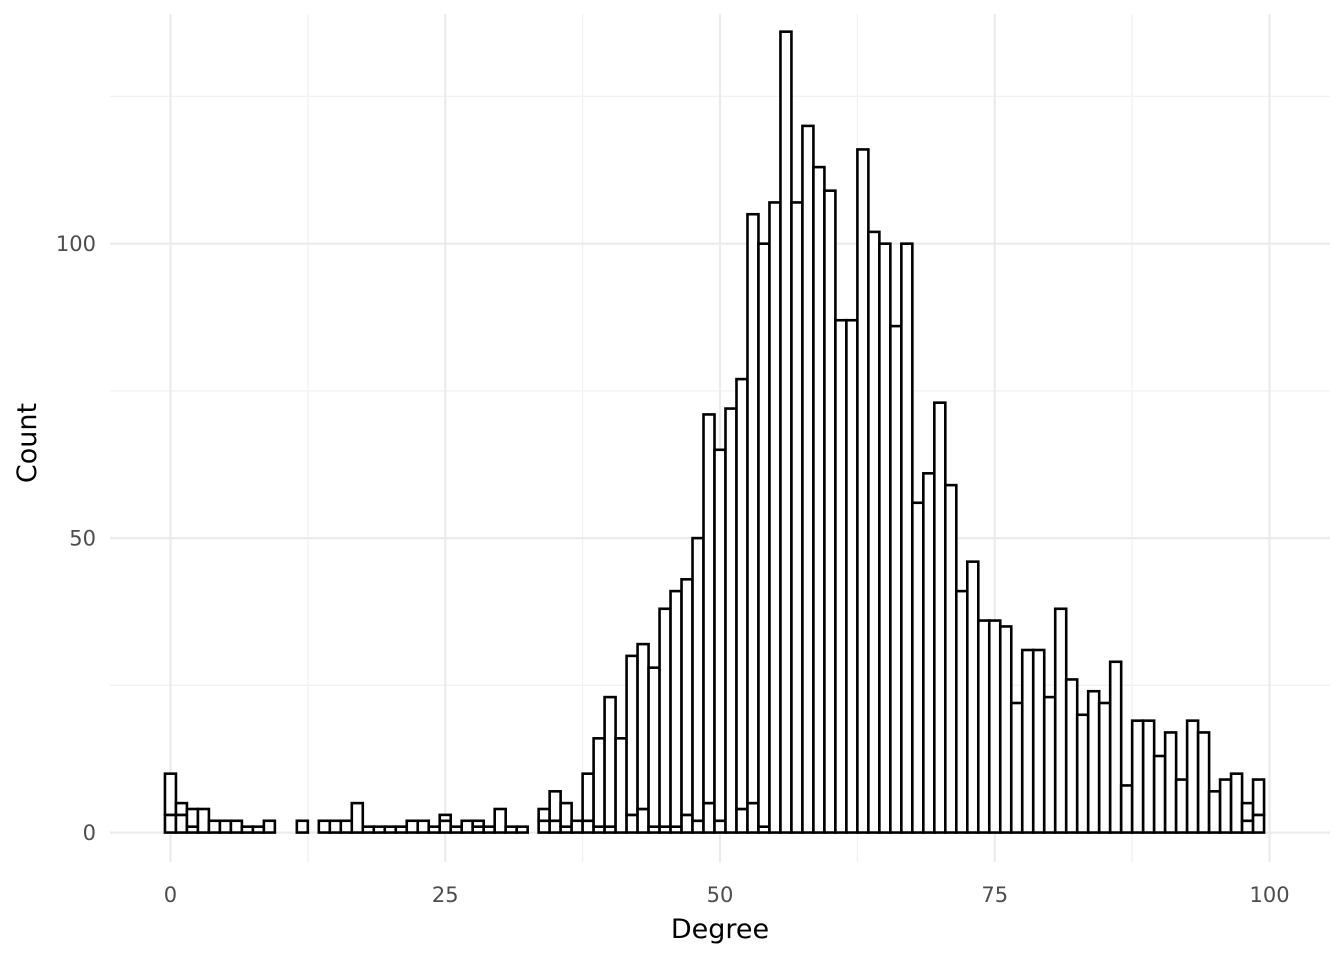 The height and width of the screenshot is (960, 1344). I want to click on x-tick-label: 50, so click(720, 895).